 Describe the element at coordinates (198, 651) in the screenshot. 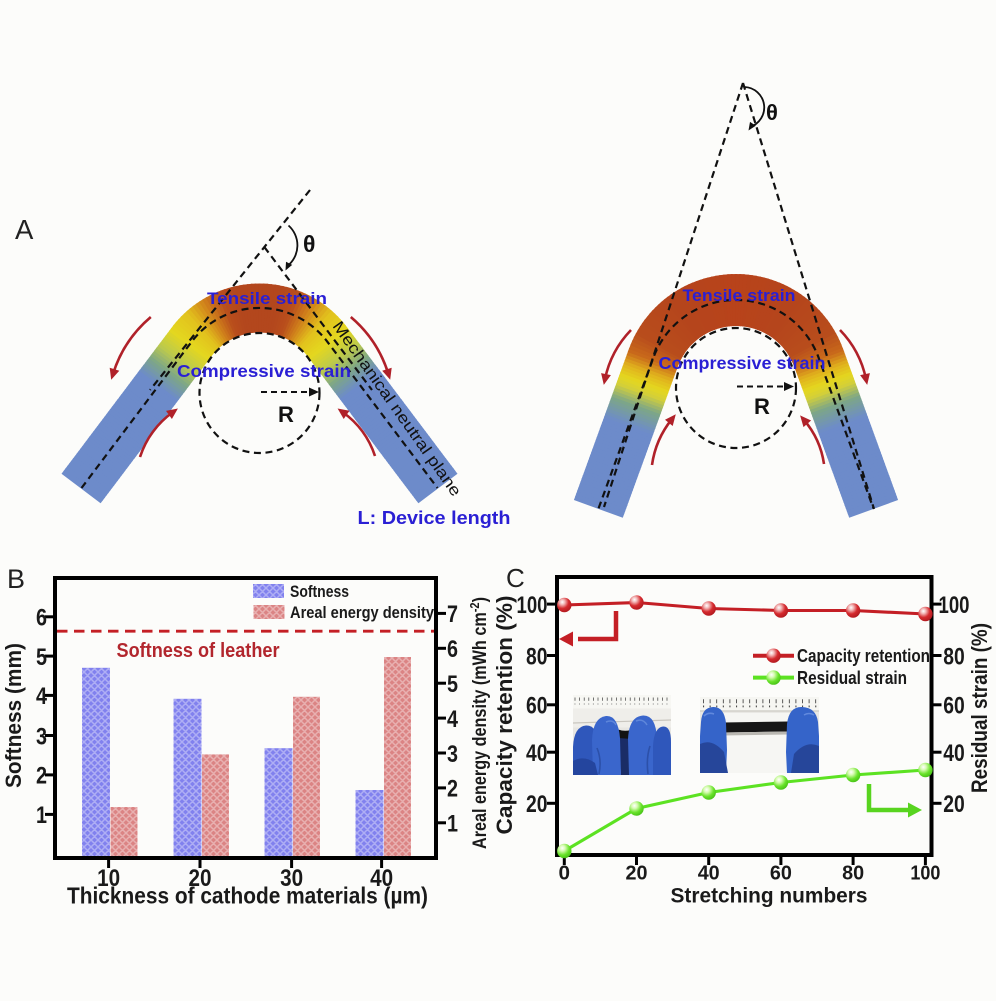

I see `svg-text: Softness of leather` at that location.